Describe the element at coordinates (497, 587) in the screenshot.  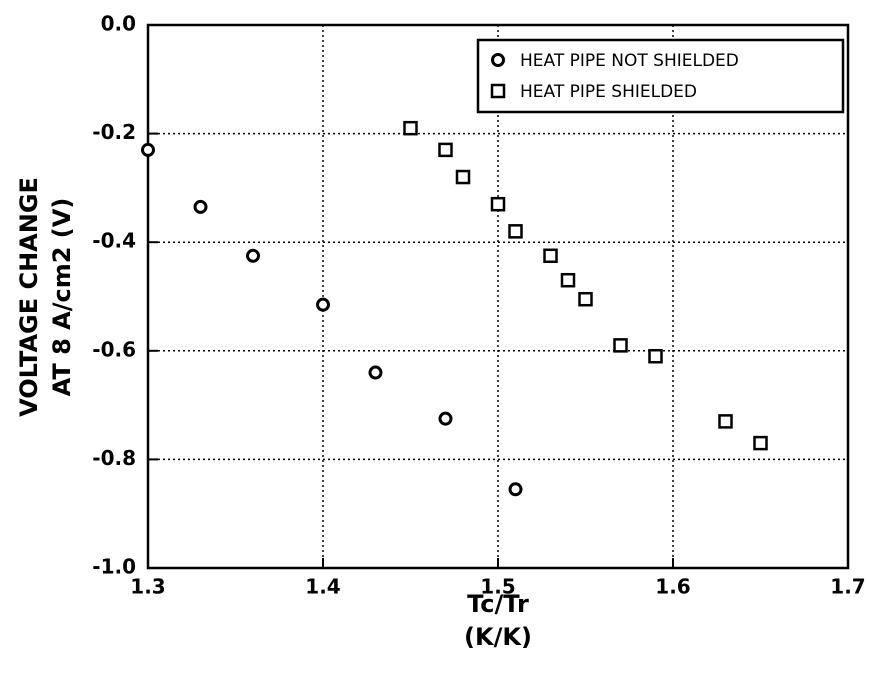
I see `x-tick-label: 1.5` at that location.